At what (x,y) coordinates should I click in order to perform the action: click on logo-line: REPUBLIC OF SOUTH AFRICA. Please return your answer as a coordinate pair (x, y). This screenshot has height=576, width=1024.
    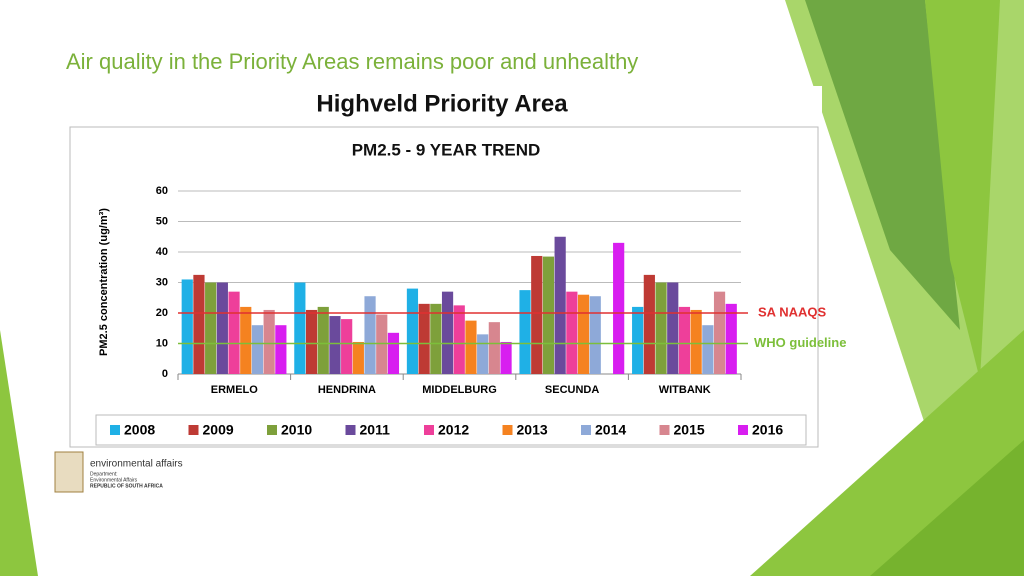
    Looking at the image, I should click on (126, 486).